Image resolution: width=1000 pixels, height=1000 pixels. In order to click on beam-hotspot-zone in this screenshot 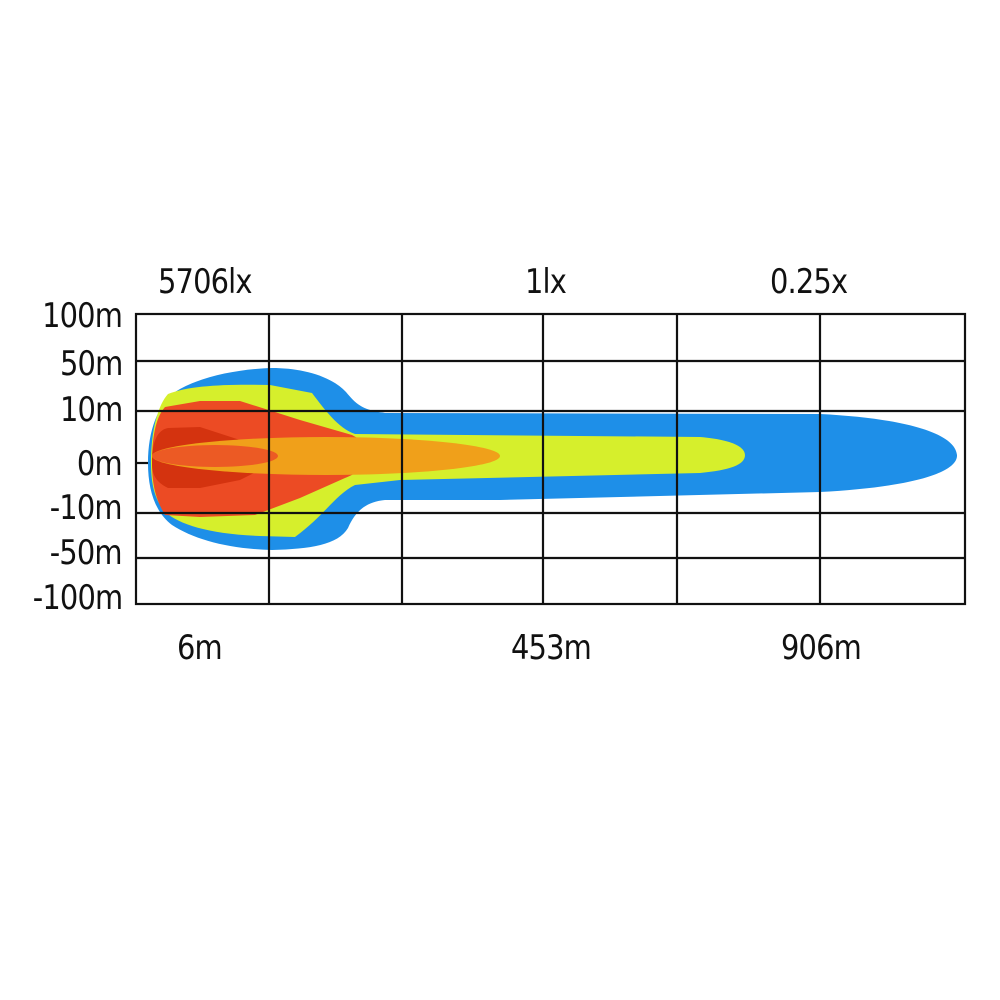, I will do `click(215, 456)`.